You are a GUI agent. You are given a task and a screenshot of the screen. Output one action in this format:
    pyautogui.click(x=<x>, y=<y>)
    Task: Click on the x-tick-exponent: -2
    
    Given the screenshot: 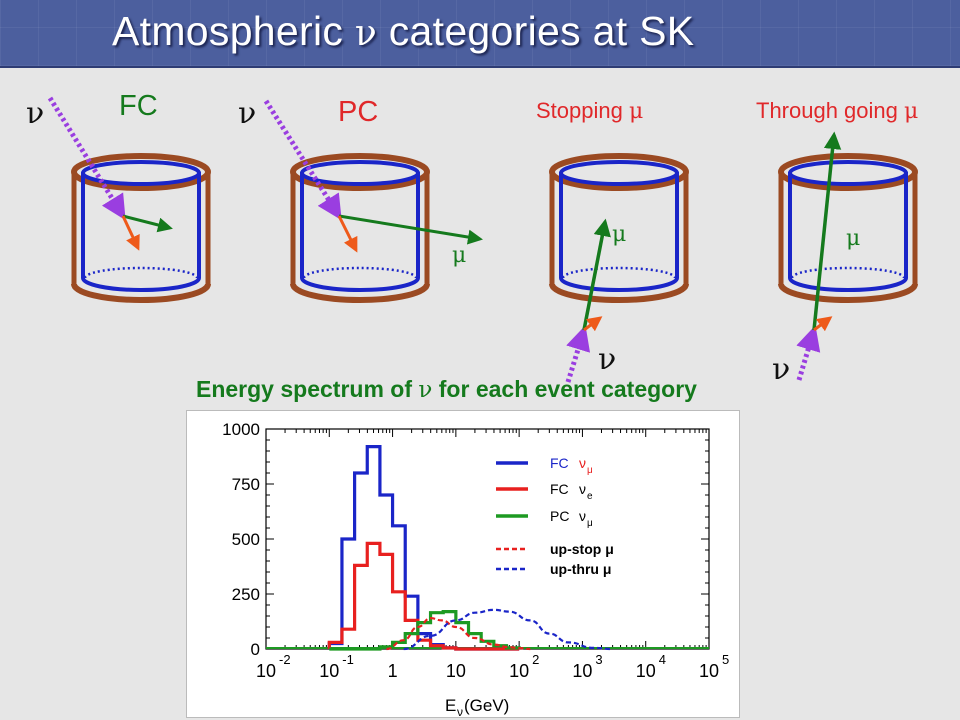 What is the action you would take?
    pyautogui.click(x=285, y=659)
    